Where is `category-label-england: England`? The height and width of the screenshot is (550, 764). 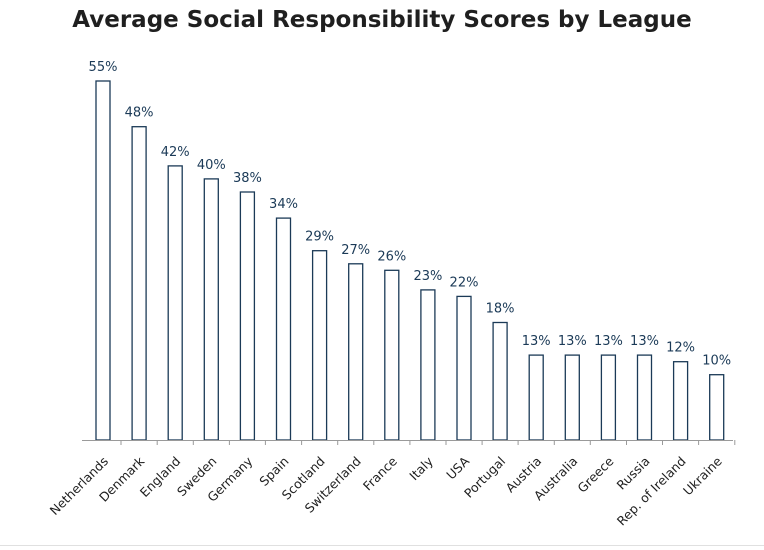
category-label-england: England is located at coordinates (160, 477).